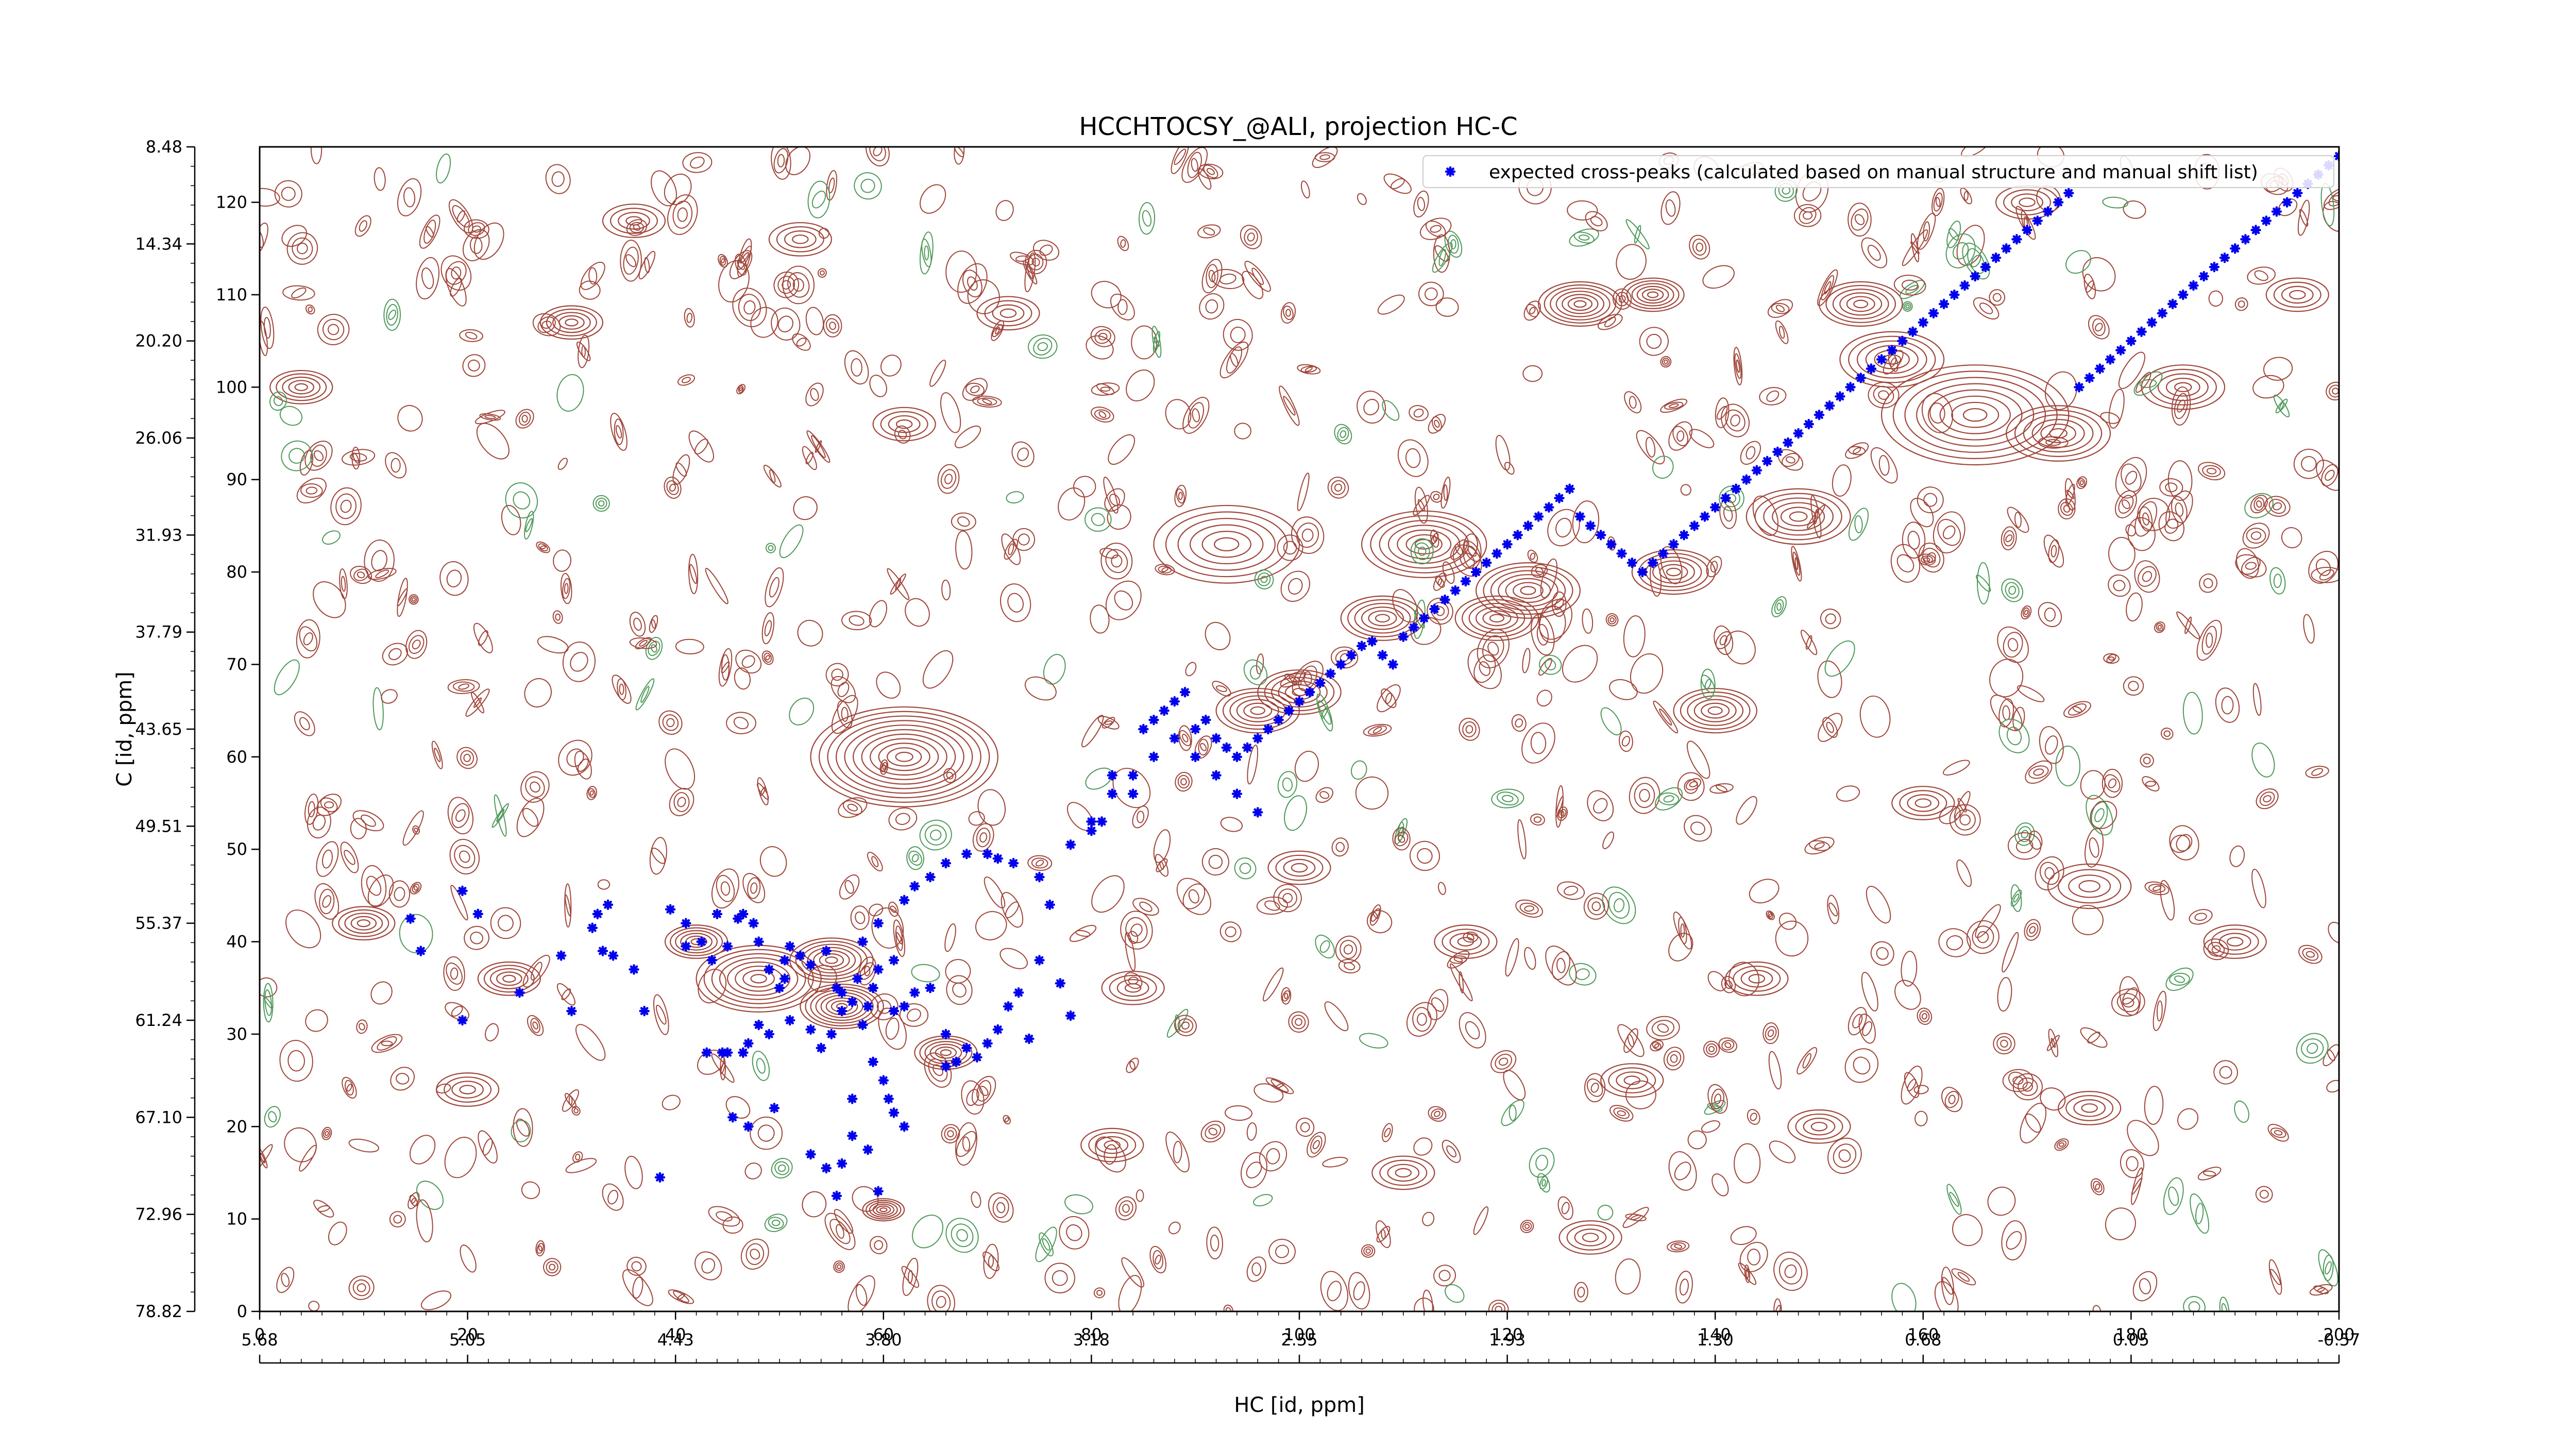  Describe the element at coordinates (676, 1340) in the screenshot. I see `x-ppm-tick-label: 4.43` at that location.